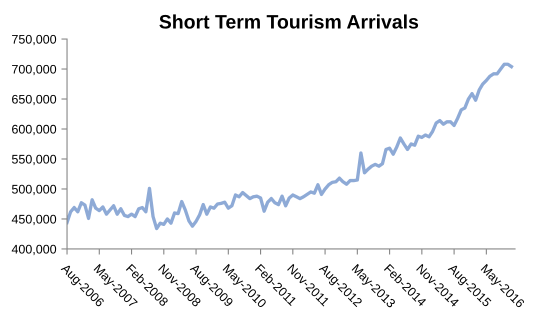  What do you see at coordinates (288, 21) in the screenshot?
I see `chart-title: Short Term Tourism Arrivals` at bounding box center [288, 21].